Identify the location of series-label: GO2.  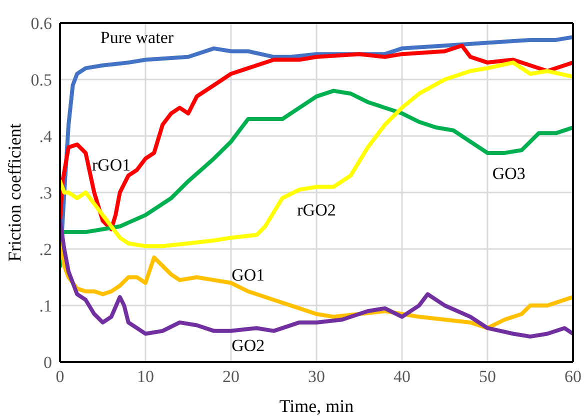
(248, 346).